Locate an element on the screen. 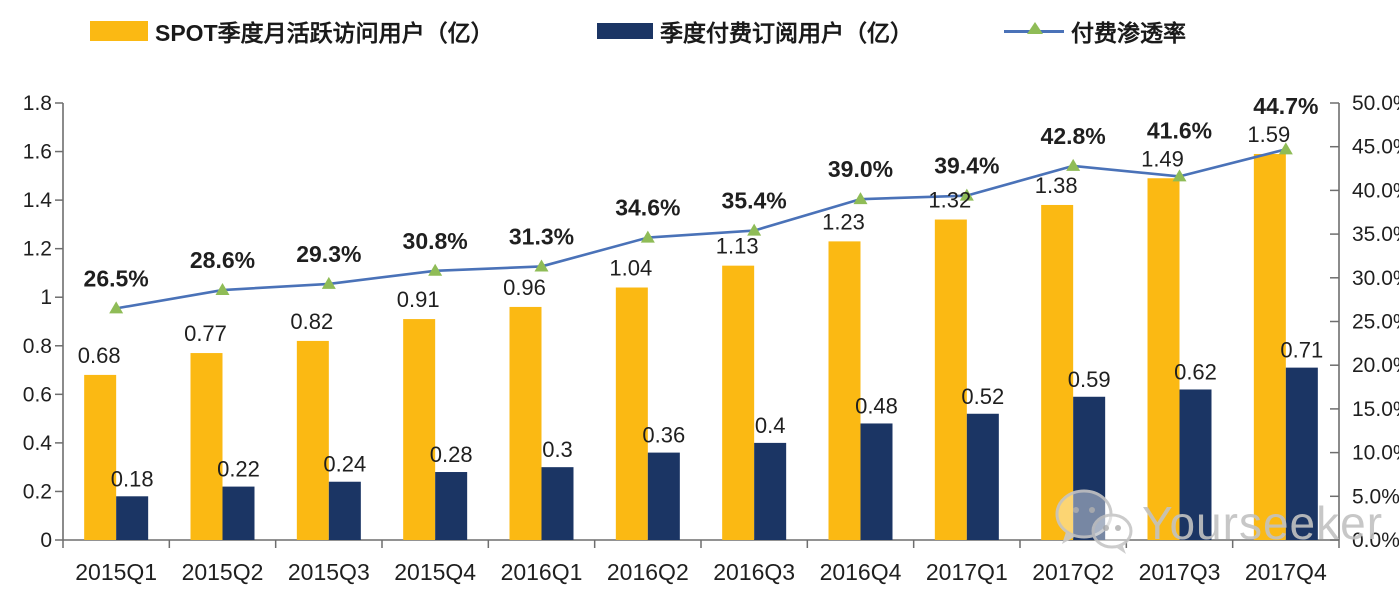  left-axis-tick-label: 0 is located at coordinates (46, 540).